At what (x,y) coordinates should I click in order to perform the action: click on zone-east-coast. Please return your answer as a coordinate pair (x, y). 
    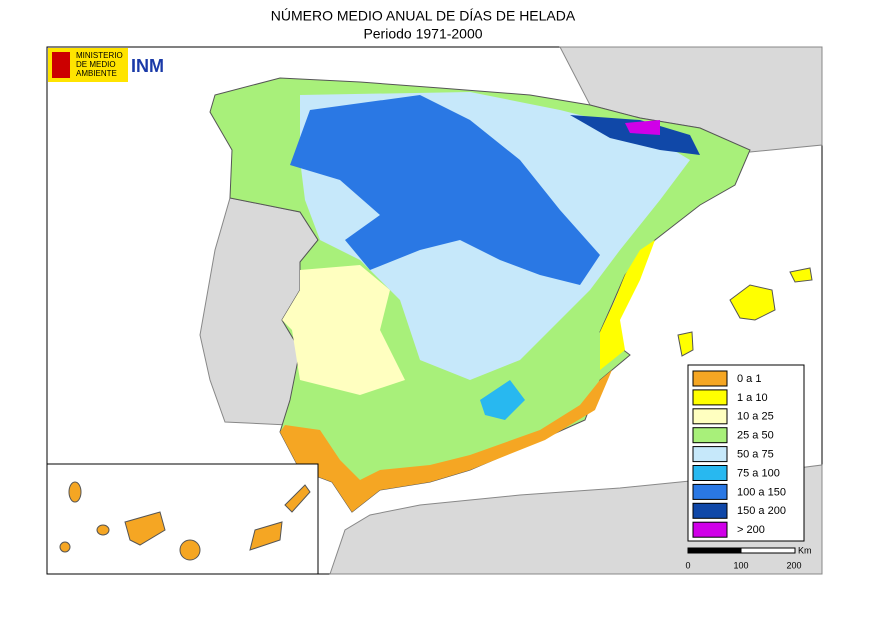
    Looking at the image, I should click on (627, 305).